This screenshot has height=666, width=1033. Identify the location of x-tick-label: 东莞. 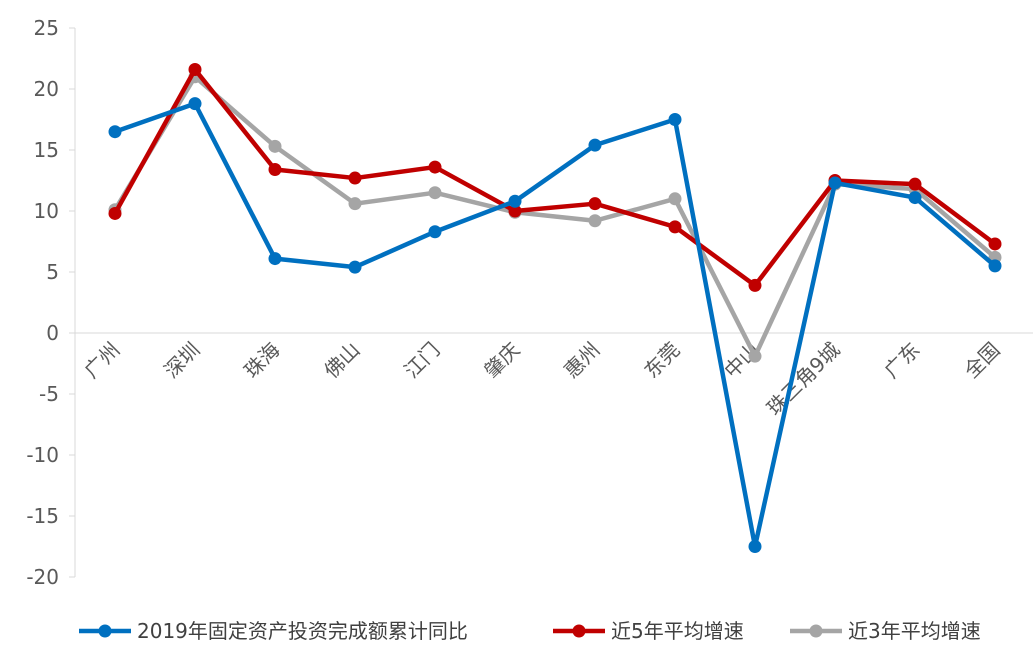
(661, 360).